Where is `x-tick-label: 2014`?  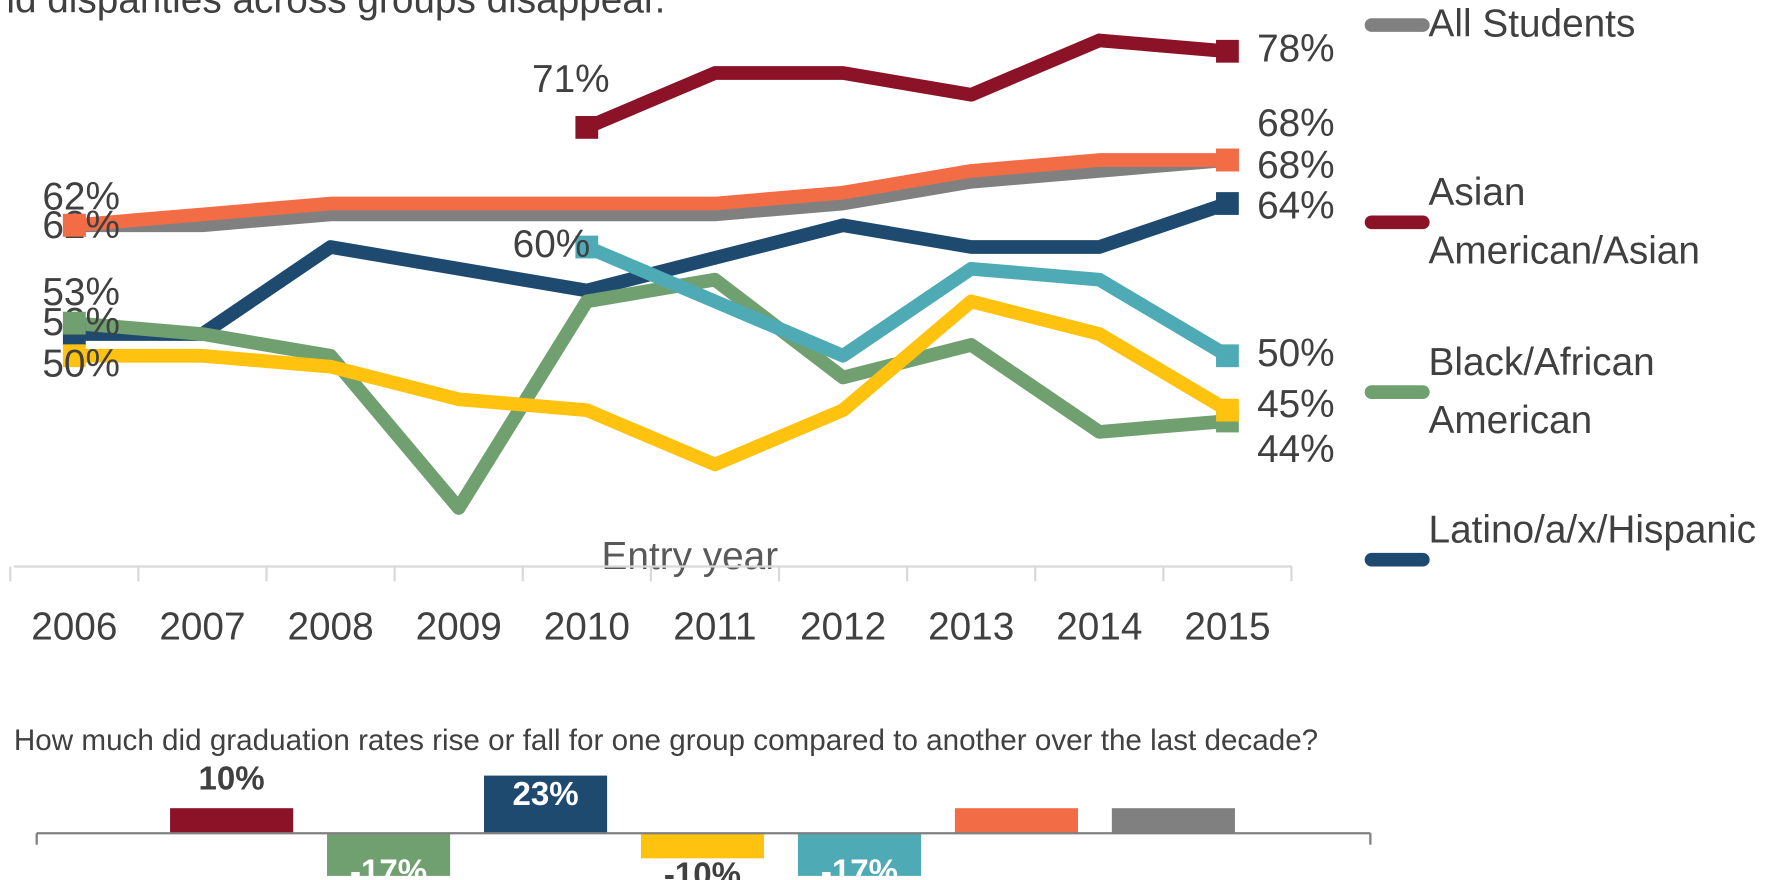 x-tick-label: 2014 is located at coordinates (1099, 626).